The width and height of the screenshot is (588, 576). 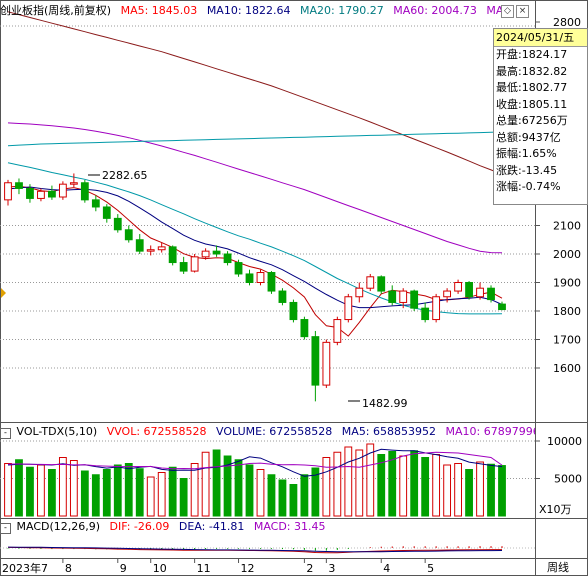 What do you see at coordinates (532, 87) in the screenshot?
I see `info-low: 最低:1802.77` at bounding box center [532, 87].